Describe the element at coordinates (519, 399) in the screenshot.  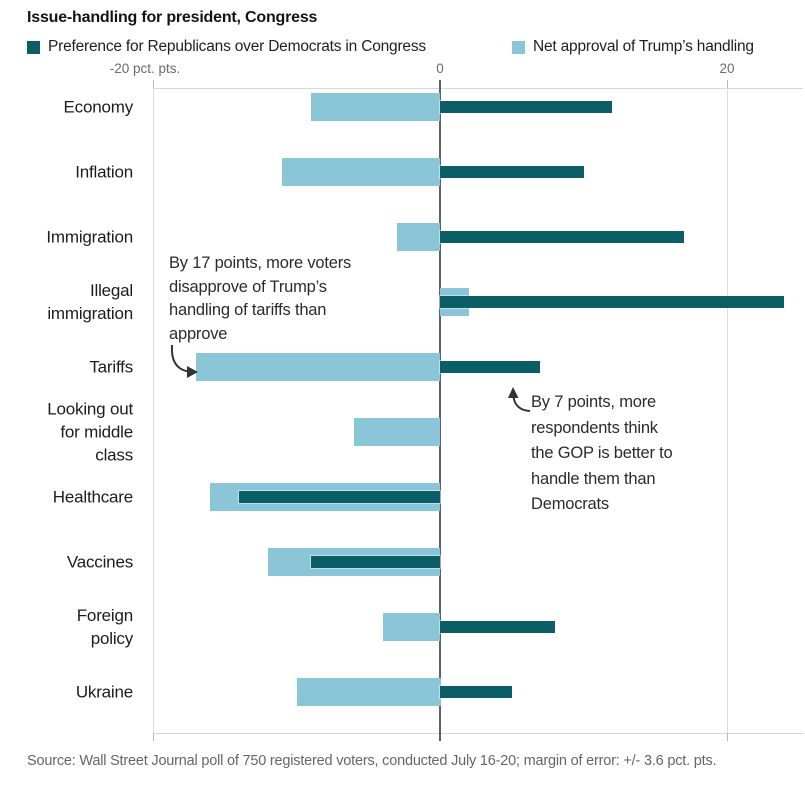
I see `arrow-to-gop-bar` at that location.